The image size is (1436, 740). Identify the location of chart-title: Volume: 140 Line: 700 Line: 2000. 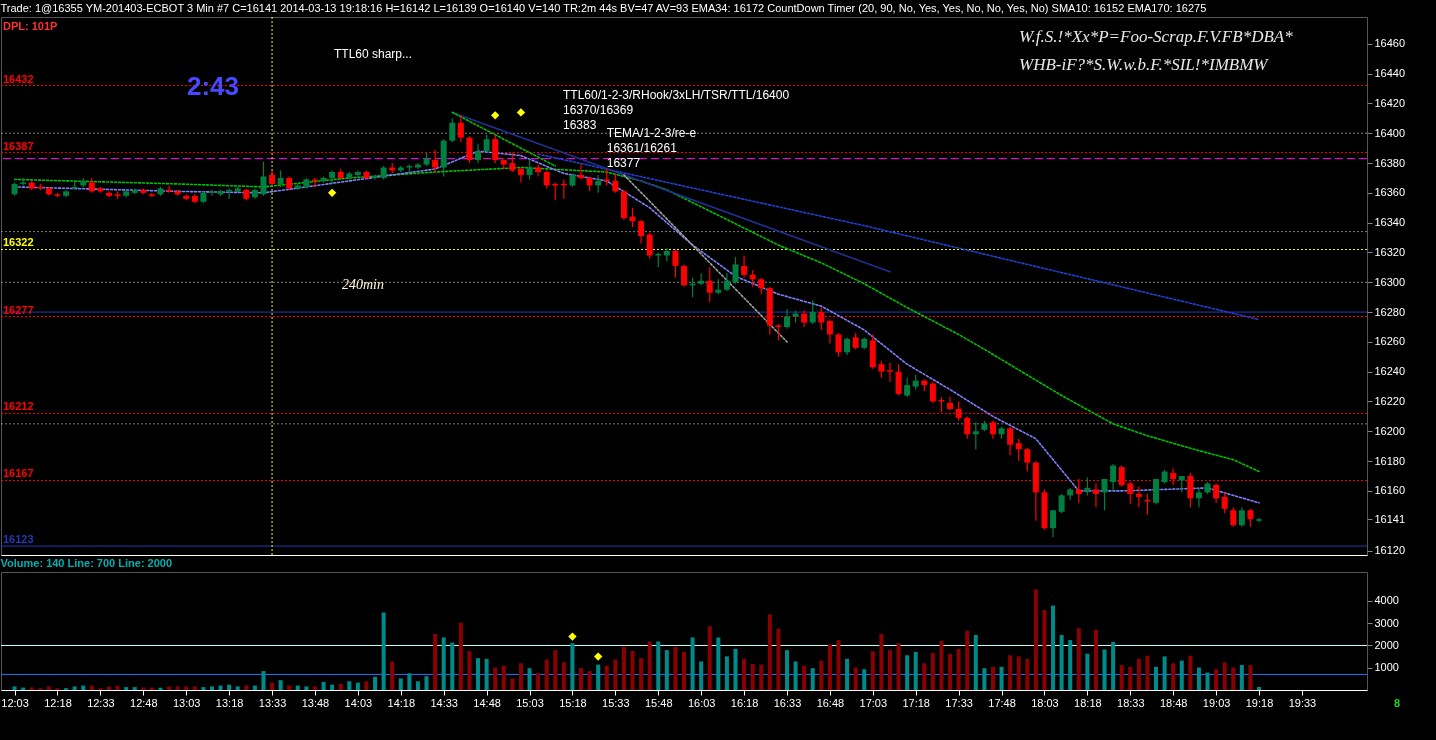
(86, 563).